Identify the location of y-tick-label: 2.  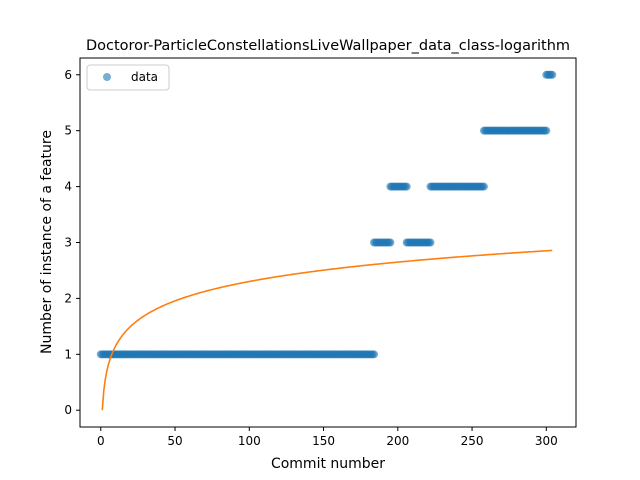
(68, 298).